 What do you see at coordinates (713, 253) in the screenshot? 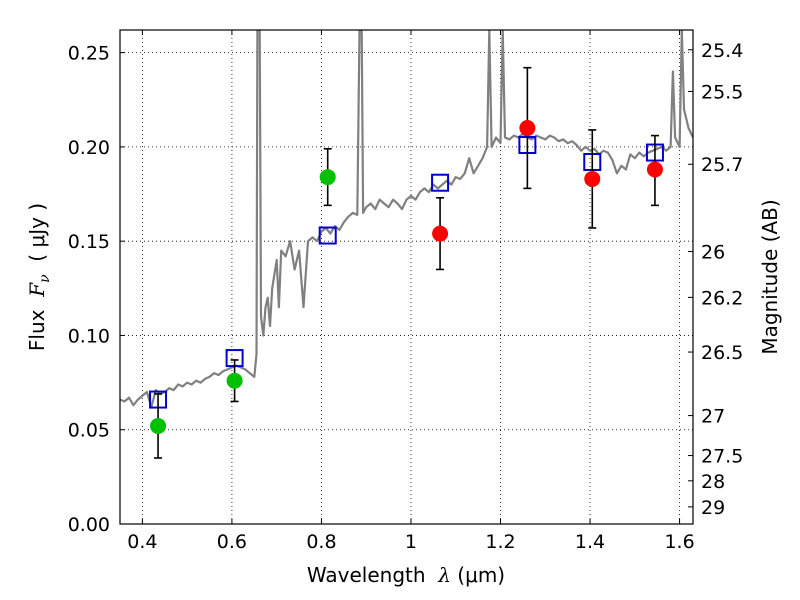
I see `y-right-tick-label: 26` at bounding box center [713, 253].